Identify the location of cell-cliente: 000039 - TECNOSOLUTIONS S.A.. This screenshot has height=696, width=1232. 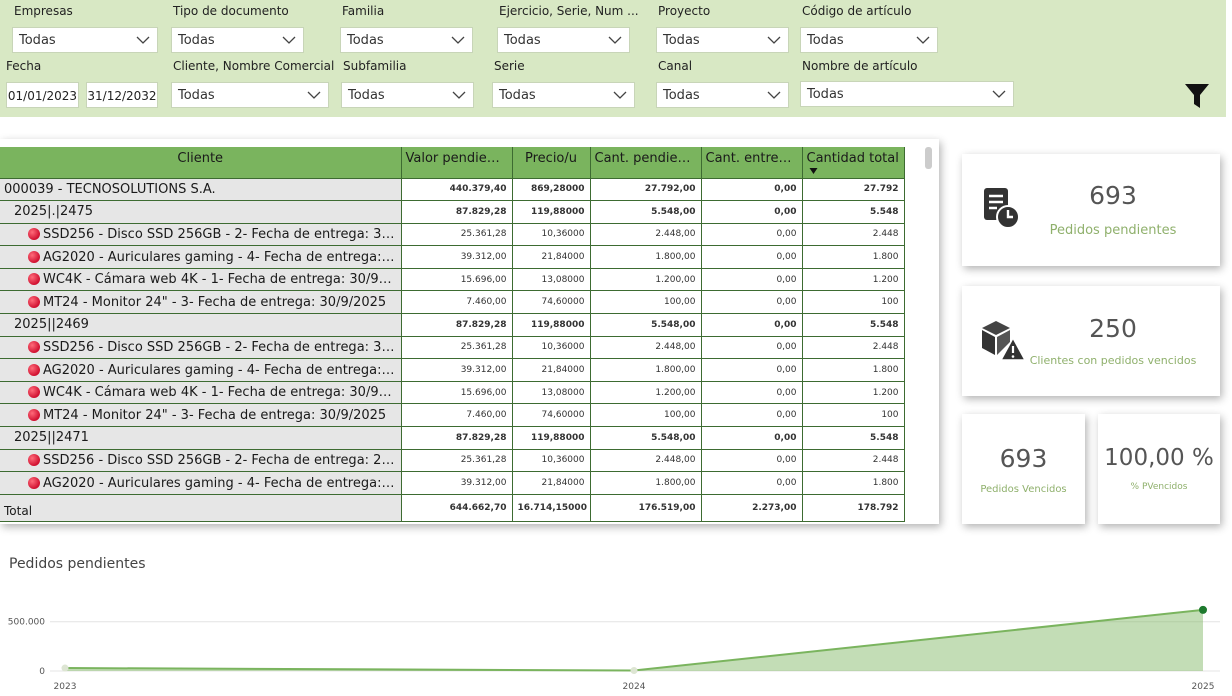
(201, 190).